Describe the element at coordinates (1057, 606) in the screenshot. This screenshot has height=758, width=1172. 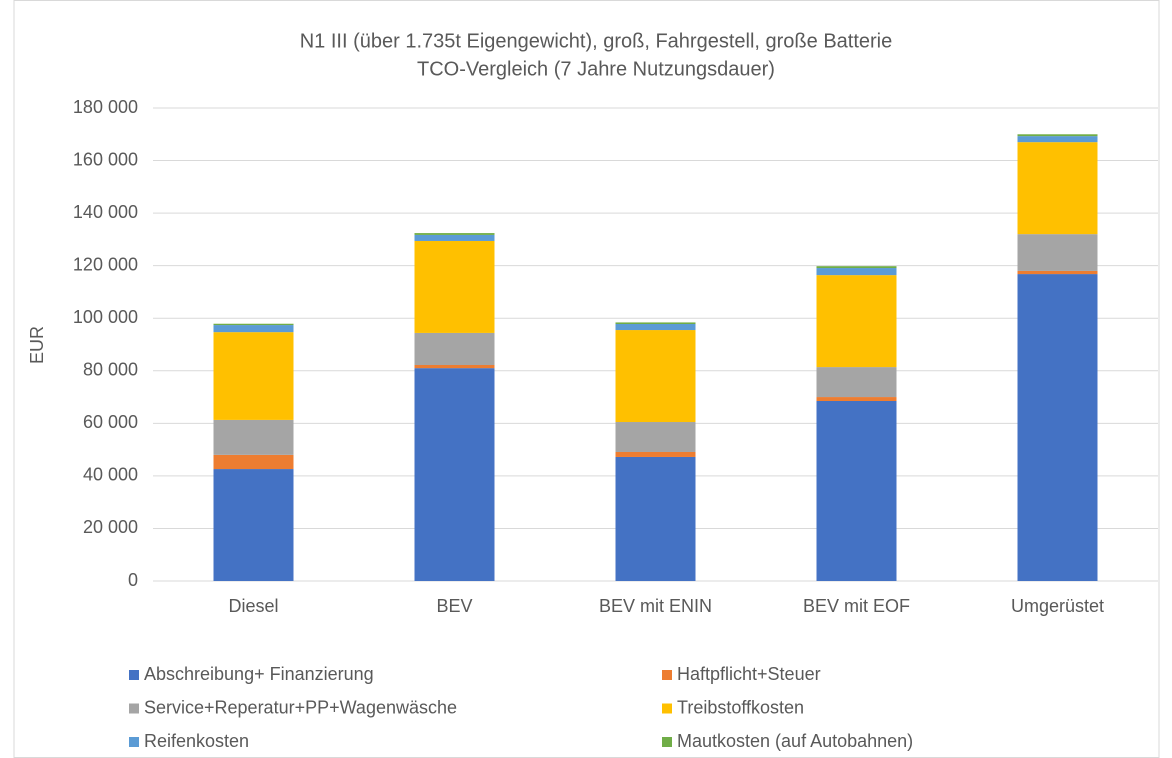
I see `x-tick-label: Umgerüstet` at that location.